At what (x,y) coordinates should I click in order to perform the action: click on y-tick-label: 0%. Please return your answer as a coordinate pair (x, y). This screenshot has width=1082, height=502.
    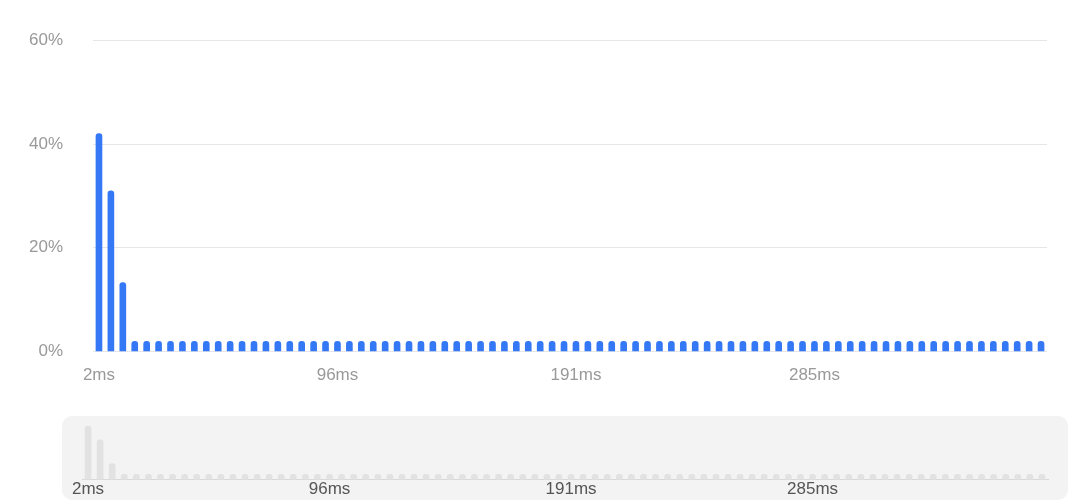
    Looking at the image, I should click on (50, 351).